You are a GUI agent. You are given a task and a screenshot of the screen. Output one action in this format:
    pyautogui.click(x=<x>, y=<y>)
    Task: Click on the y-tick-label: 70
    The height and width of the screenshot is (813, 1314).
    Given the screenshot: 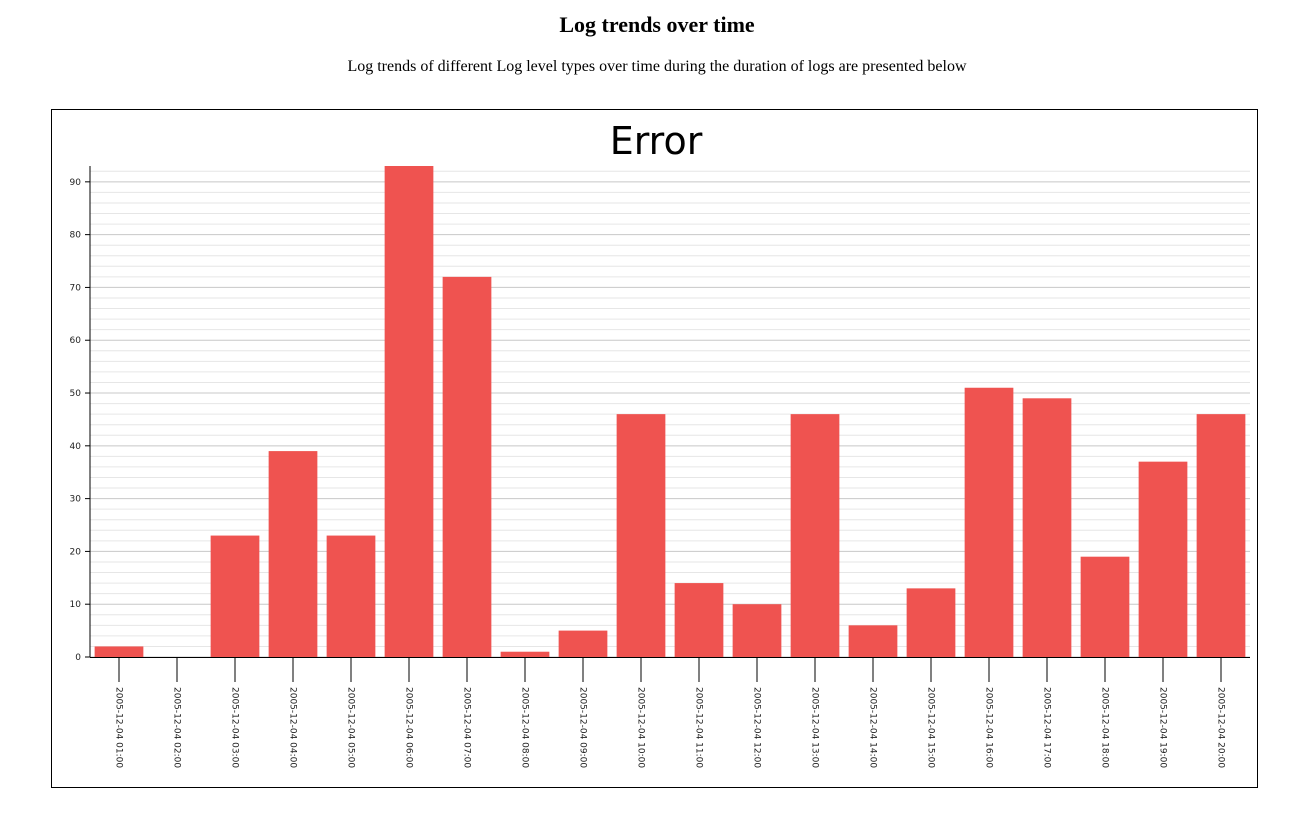 What is the action you would take?
    pyautogui.click(x=76, y=288)
    